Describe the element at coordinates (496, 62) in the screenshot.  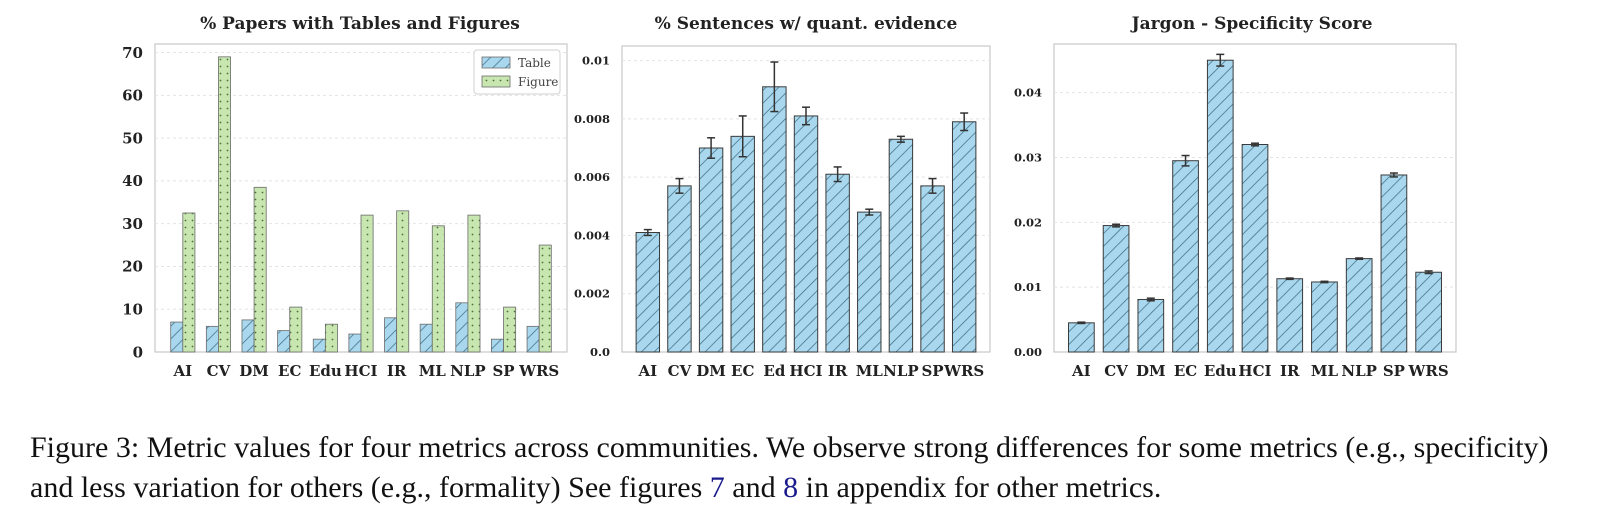
I see `legend-swatch-table` at that location.